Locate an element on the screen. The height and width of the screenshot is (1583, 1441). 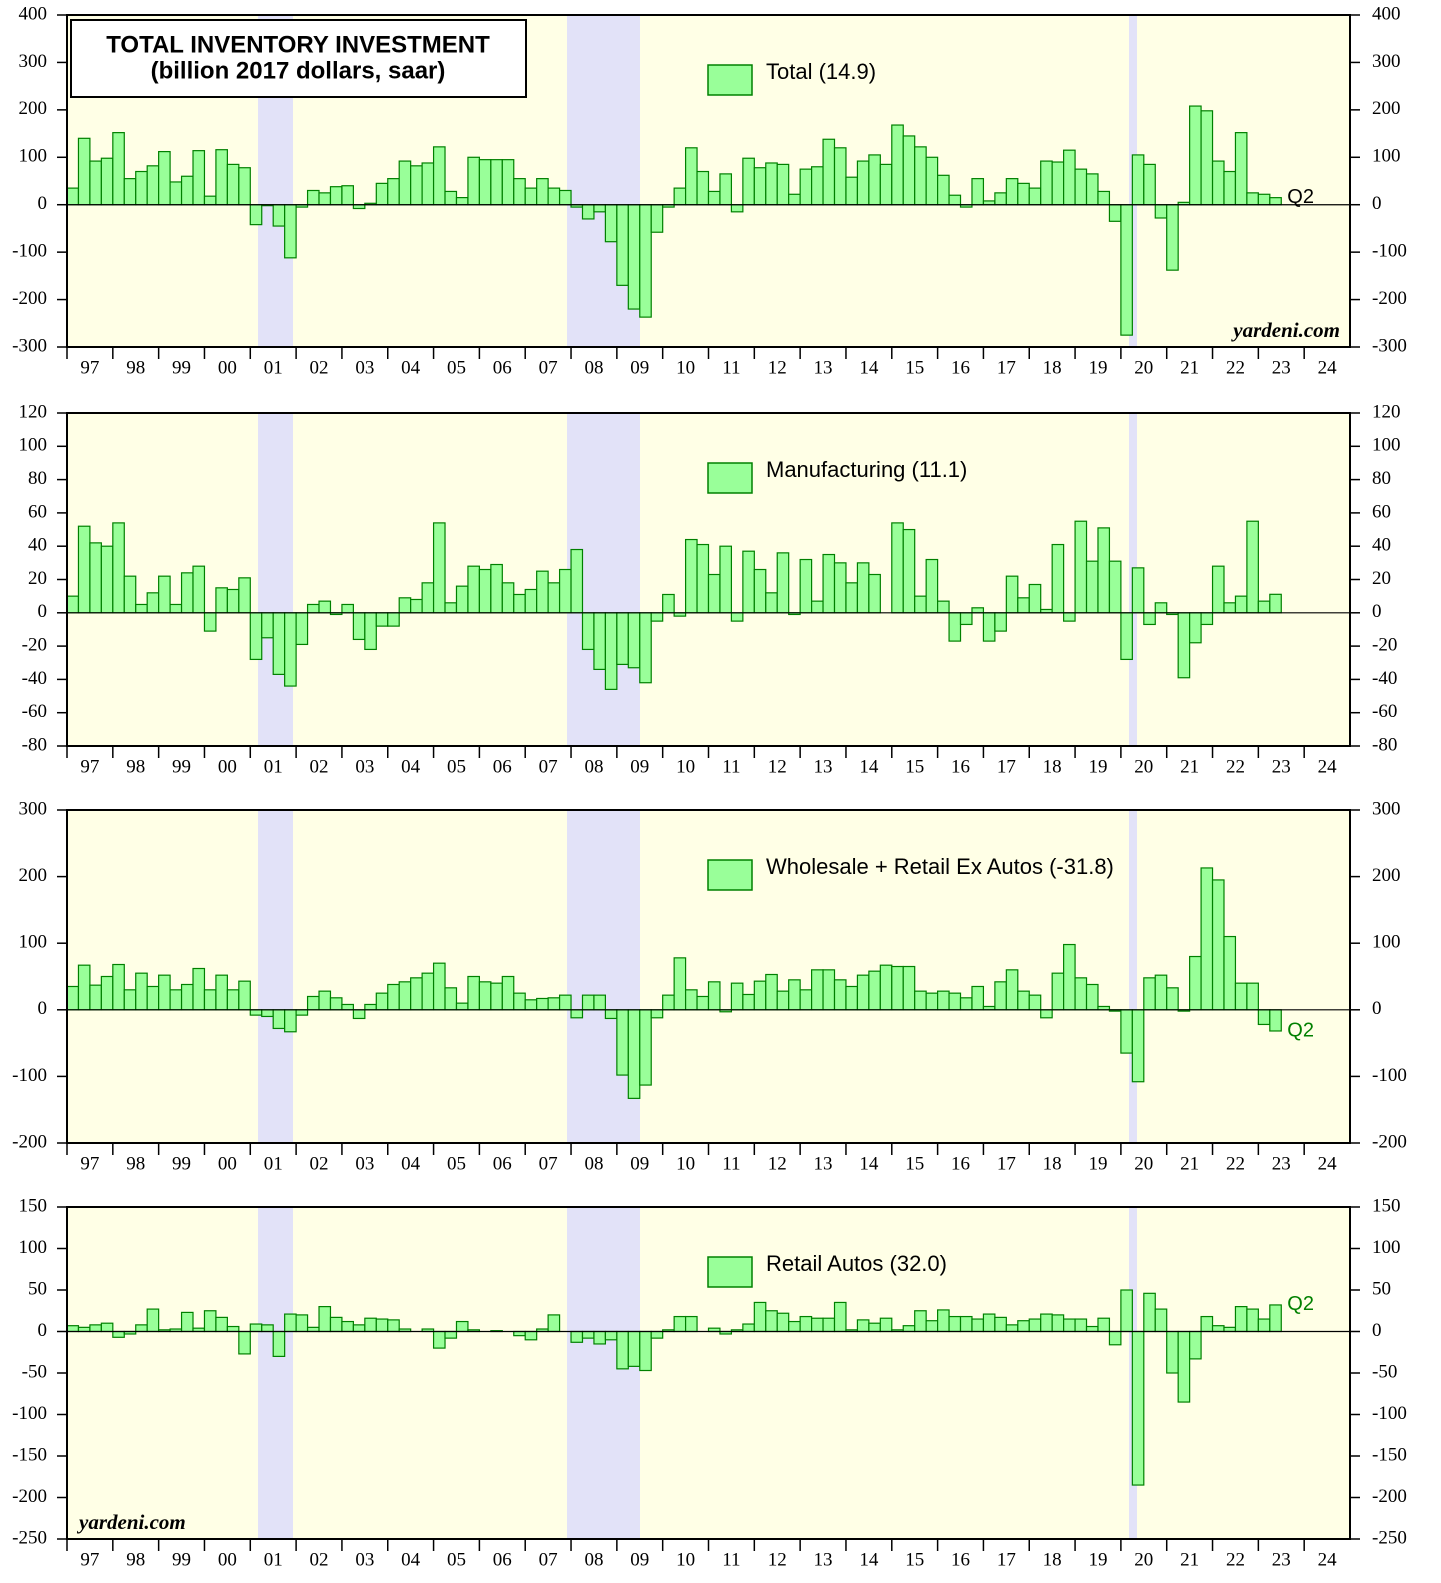
x-tick-label: 13 is located at coordinates (823, 1163).